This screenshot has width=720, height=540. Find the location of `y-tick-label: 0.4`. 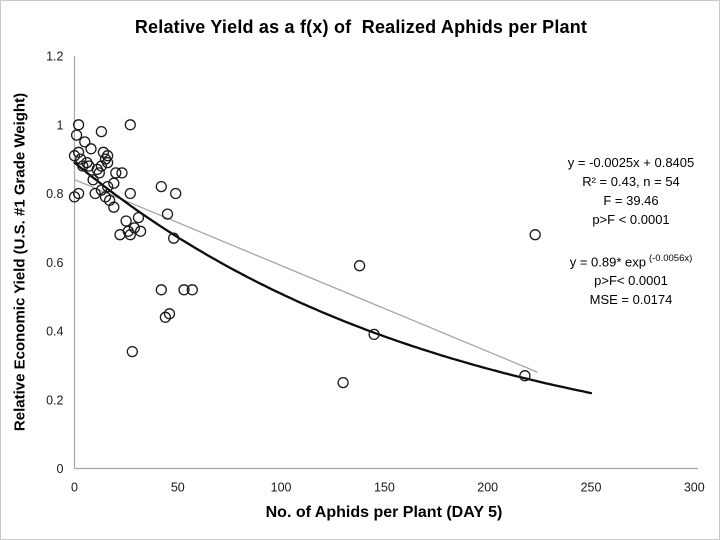

y-tick-label: 0.4 is located at coordinates (54, 332).